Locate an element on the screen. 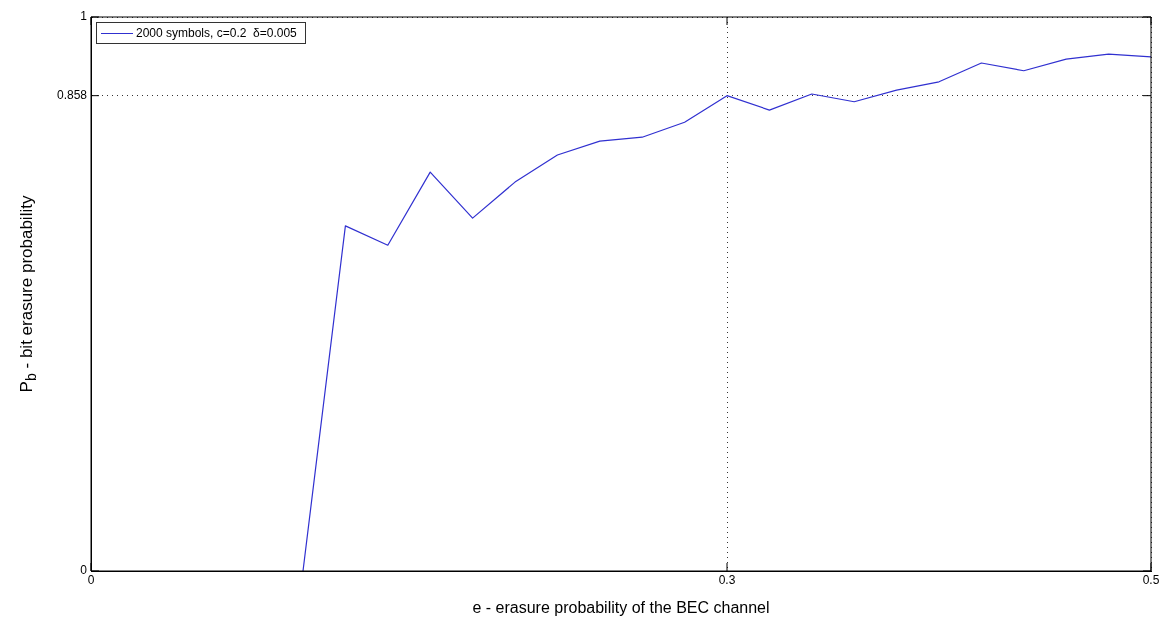 The image size is (1171, 622). x-tick-label: 0.3 is located at coordinates (727, 579).